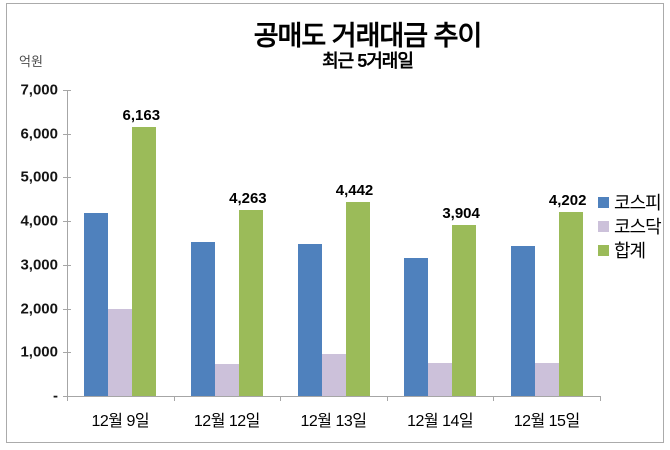 The height and width of the screenshot is (450, 670). Describe the element at coordinates (546, 421) in the screenshot. I see `x-axis-label: 12월 15일` at that location.